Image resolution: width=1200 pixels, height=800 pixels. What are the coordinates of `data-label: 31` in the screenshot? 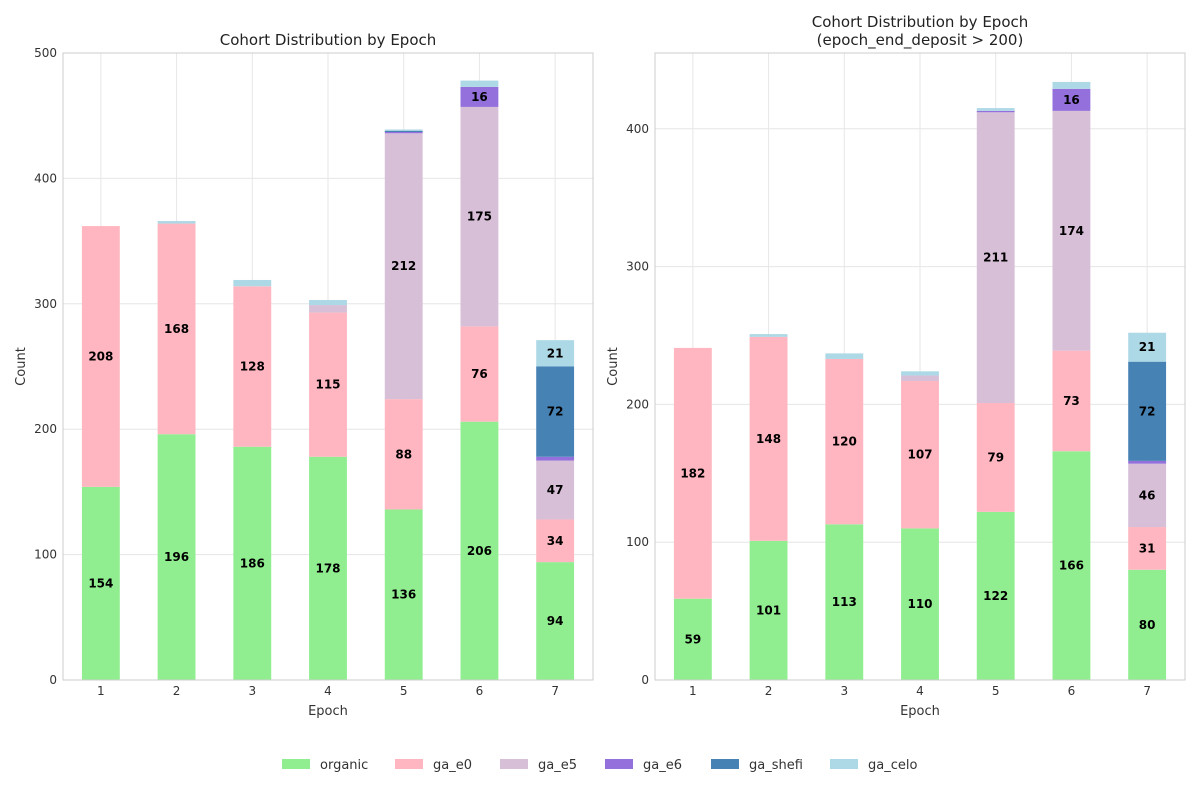 It's located at (1147, 548).